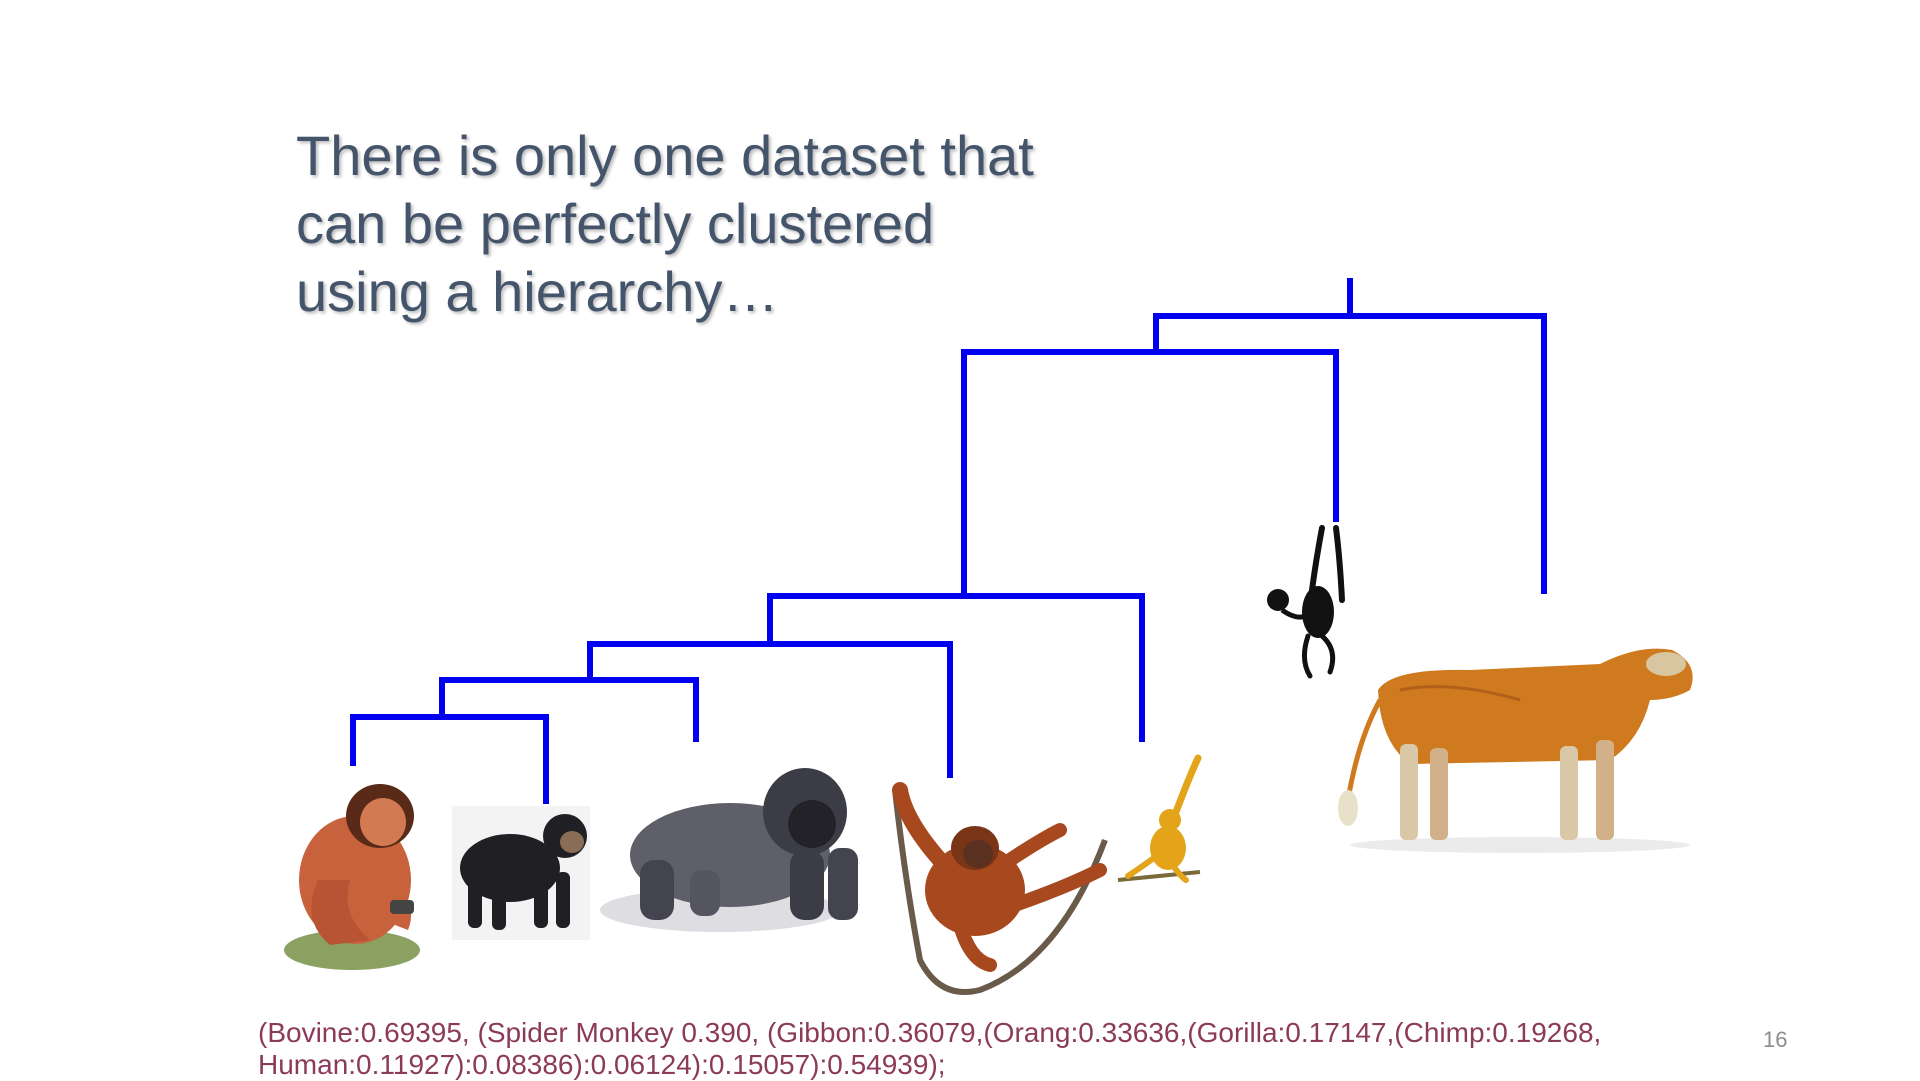  I want to click on spider-monkey-illustration, so click(1306, 602).